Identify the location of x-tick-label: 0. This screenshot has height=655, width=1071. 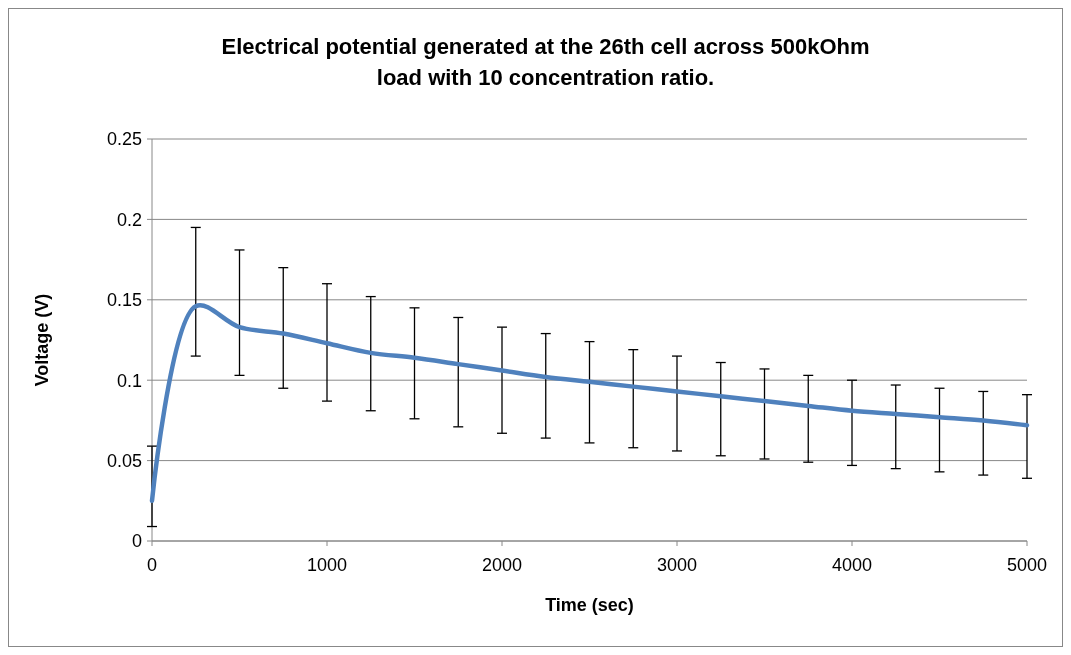
(152, 565).